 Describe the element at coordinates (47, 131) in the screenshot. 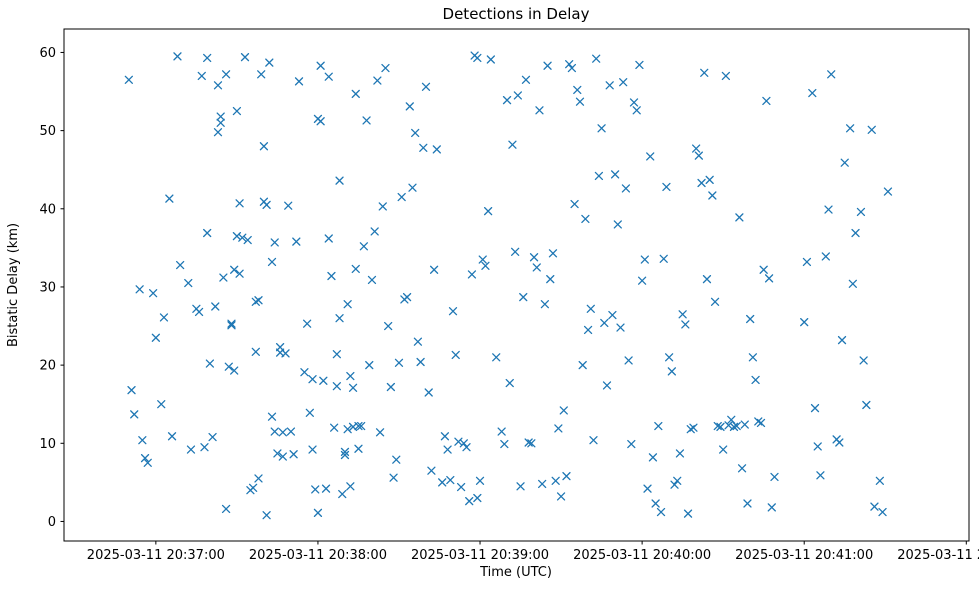

I see `y-tick-label: 50` at that location.